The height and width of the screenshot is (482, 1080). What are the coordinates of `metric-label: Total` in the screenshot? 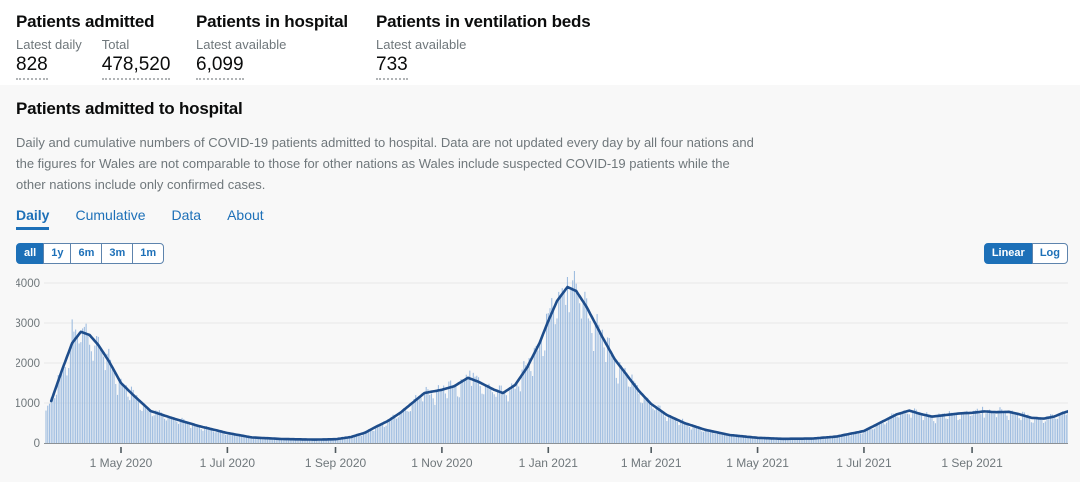 It's located at (115, 44).